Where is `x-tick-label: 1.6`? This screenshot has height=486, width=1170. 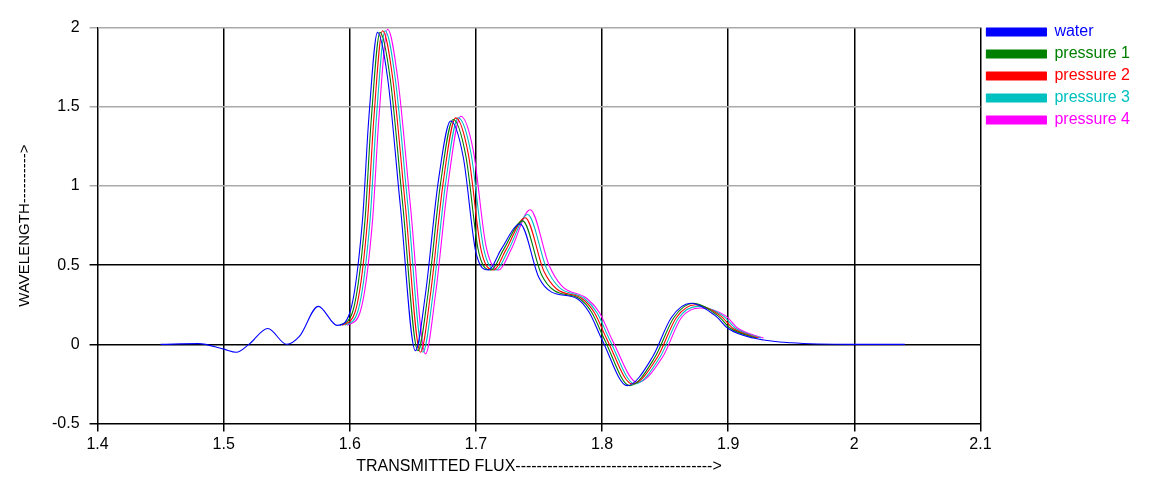 x-tick-label: 1.6 is located at coordinates (350, 443).